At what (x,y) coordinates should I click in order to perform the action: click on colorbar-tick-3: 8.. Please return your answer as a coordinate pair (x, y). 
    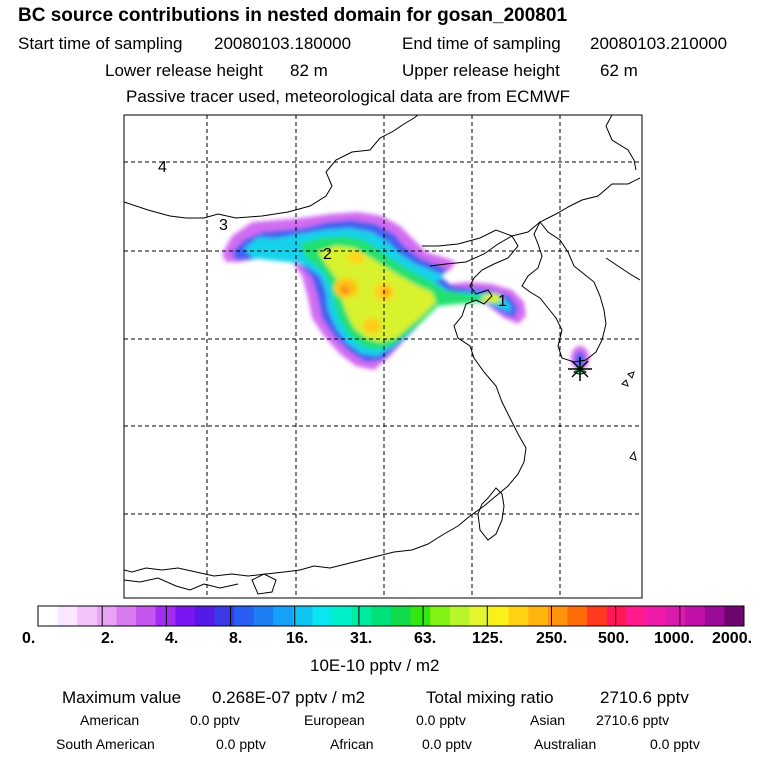
    Looking at the image, I should click on (236, 638).